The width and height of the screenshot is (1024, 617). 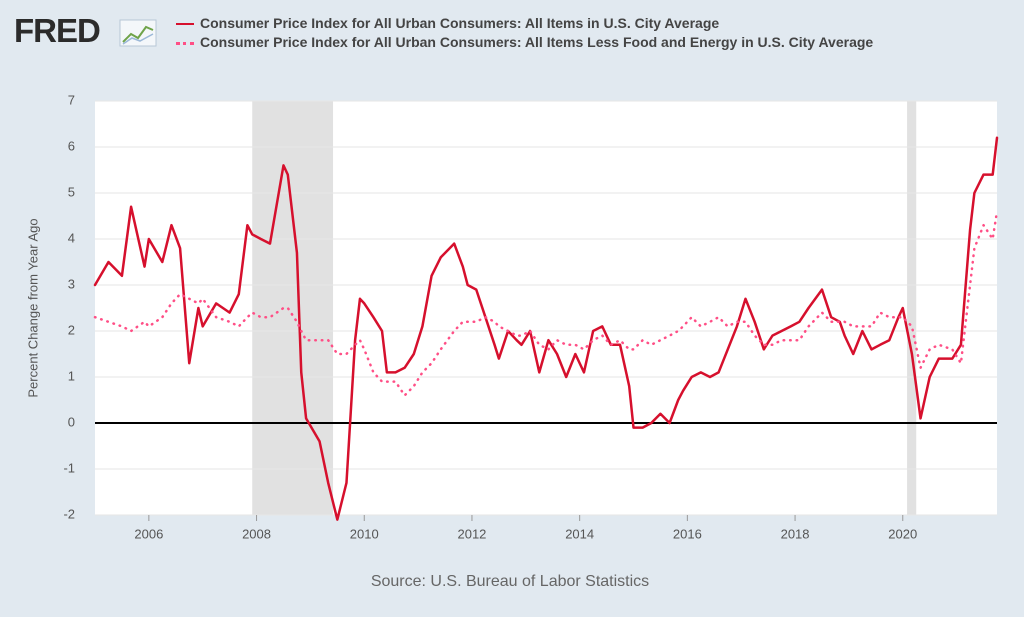 I want to click on logo-icon, so click(x=138, y=33).